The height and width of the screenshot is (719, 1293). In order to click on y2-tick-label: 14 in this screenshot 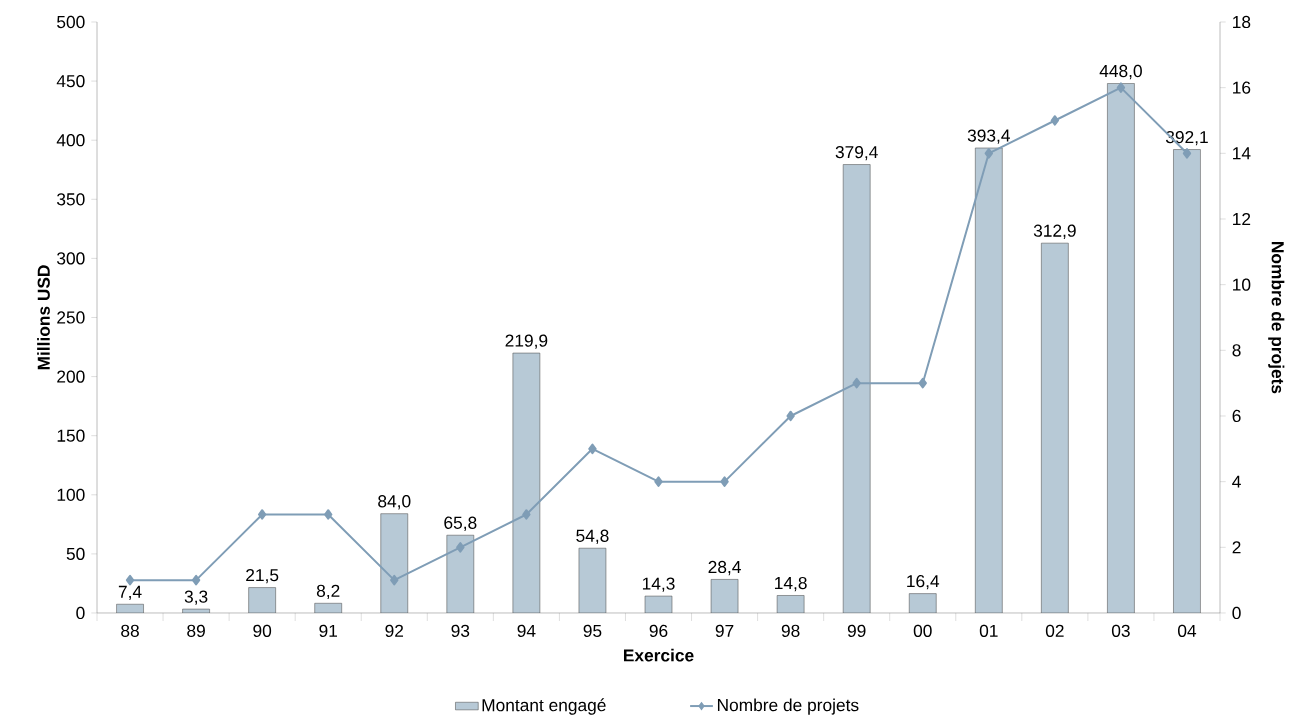, I will do `click(1242, 153)`.